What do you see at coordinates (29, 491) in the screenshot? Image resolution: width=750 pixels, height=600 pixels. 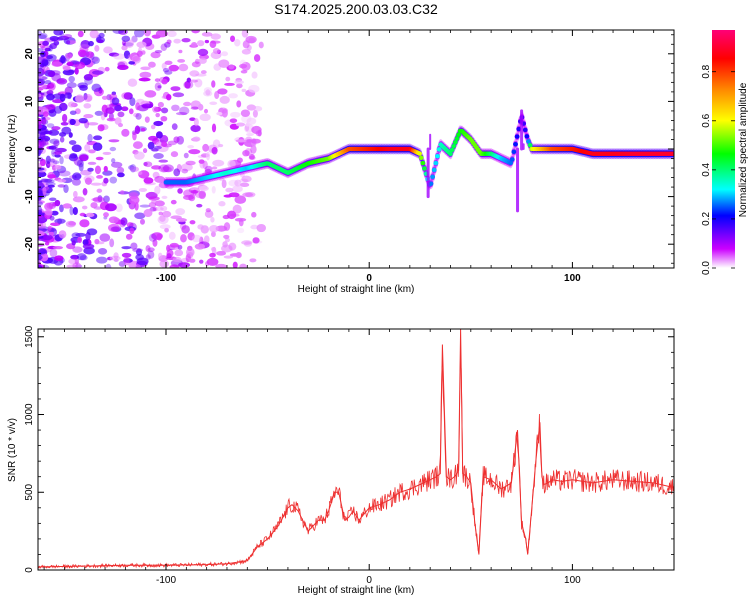 I see `y-tick-label: 500` at bounding box center [29, 491].